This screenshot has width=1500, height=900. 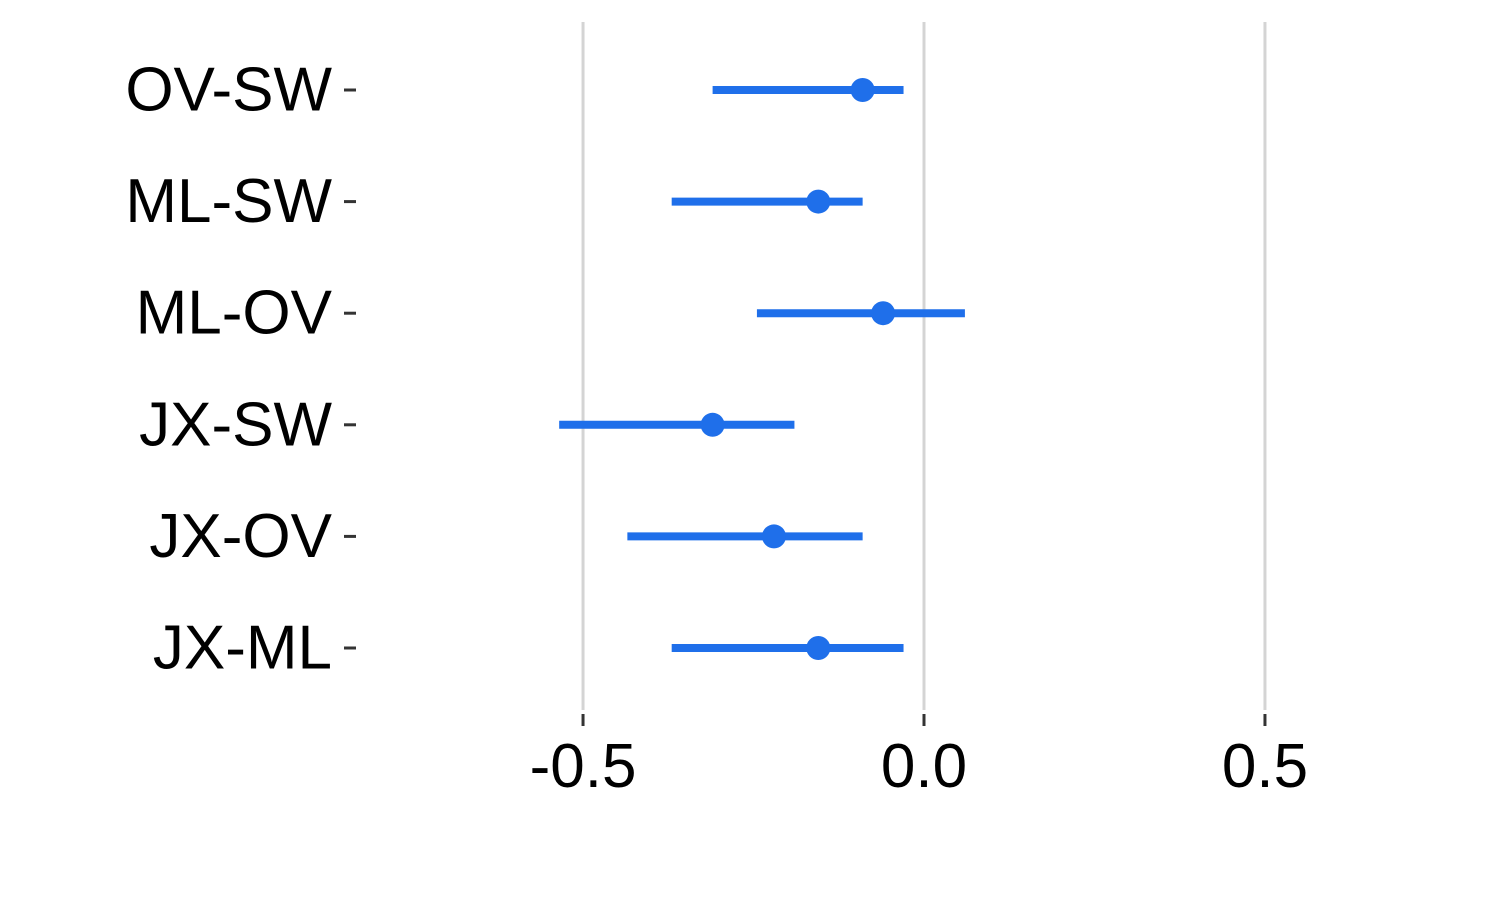 I want to click on y-tick-label: JX-SW, so click(x=235, y=424).